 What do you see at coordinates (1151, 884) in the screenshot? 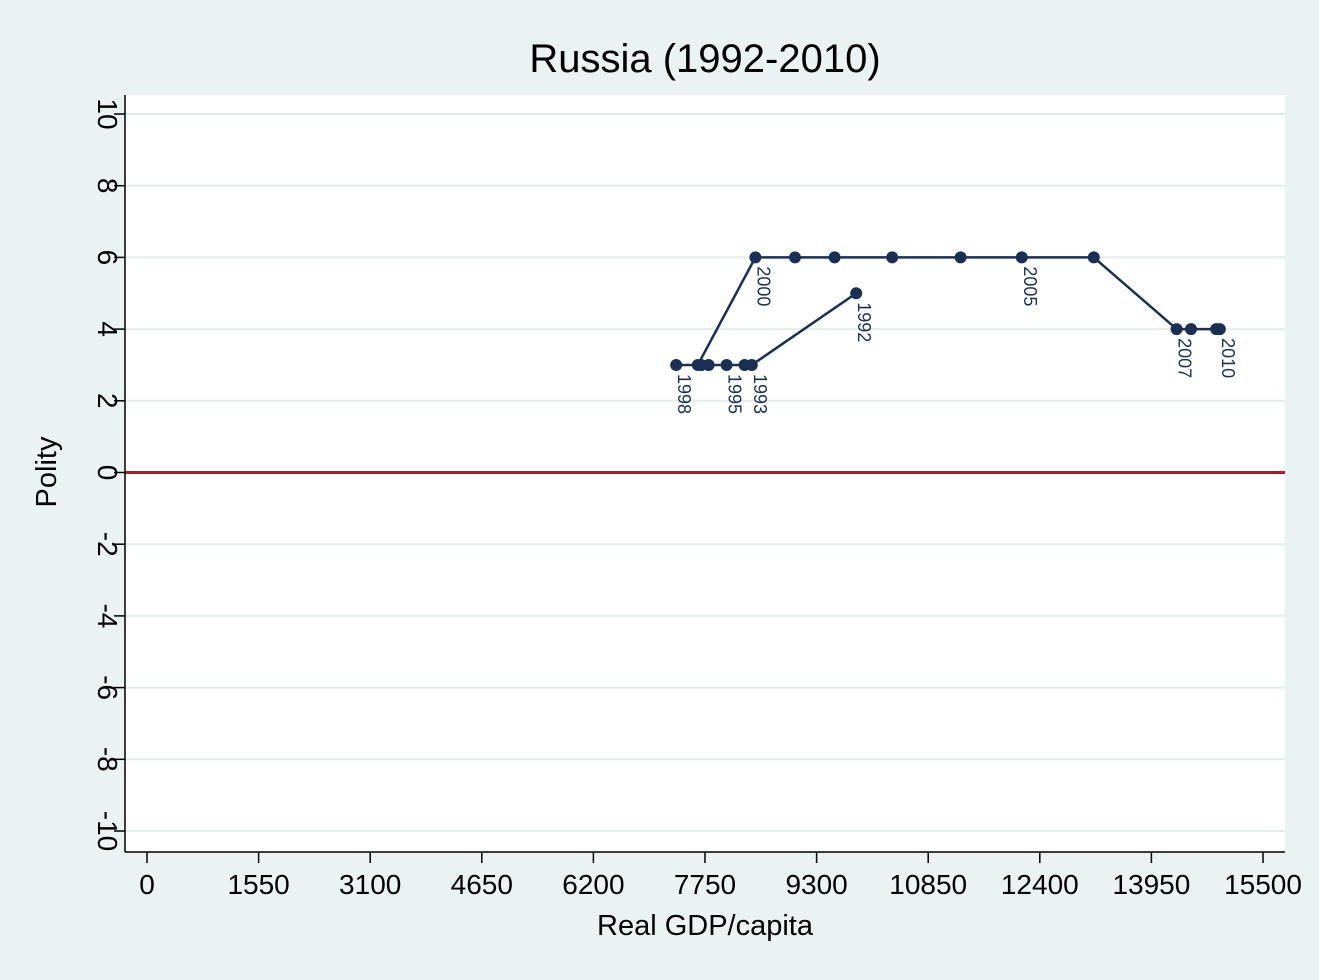
I see `x-tick-label: 13950` at bounding box center [1151, 884].